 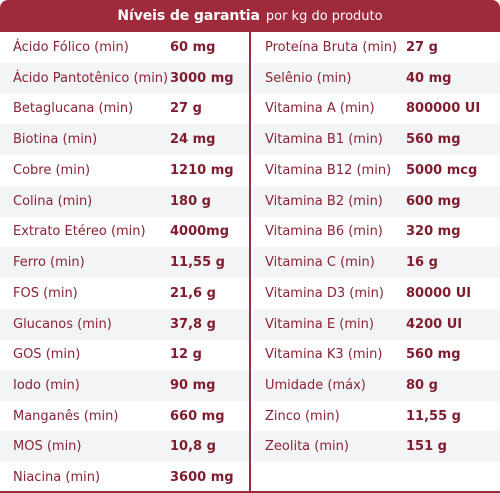 I want to click on nutrient-name: Vitamina A (min), so click(x=320, y=109).